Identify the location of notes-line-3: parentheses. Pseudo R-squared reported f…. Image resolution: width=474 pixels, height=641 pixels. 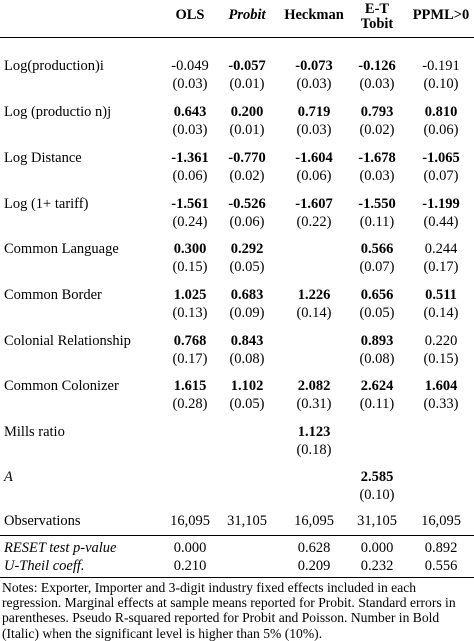
(221, 618).